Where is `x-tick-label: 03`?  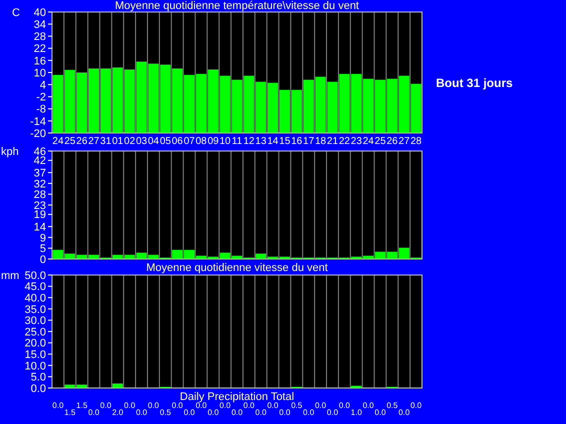 x-tick-label: 03 is located at coordinates (142, 141).